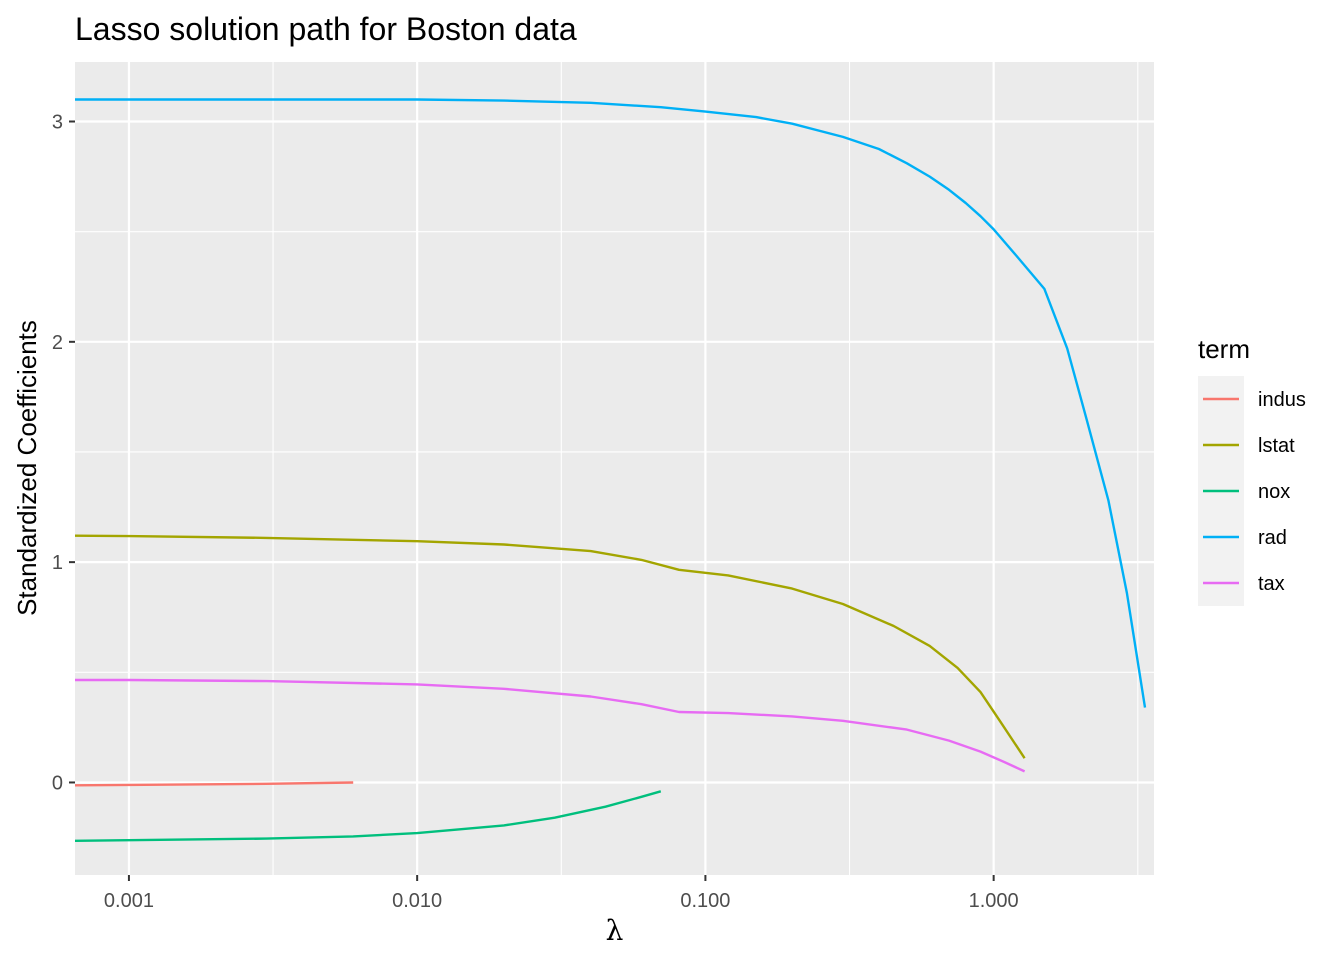  Describe the element at coordinates (705, 901) in the screenshot. I see `x-tick-label: 0.100` at that location.